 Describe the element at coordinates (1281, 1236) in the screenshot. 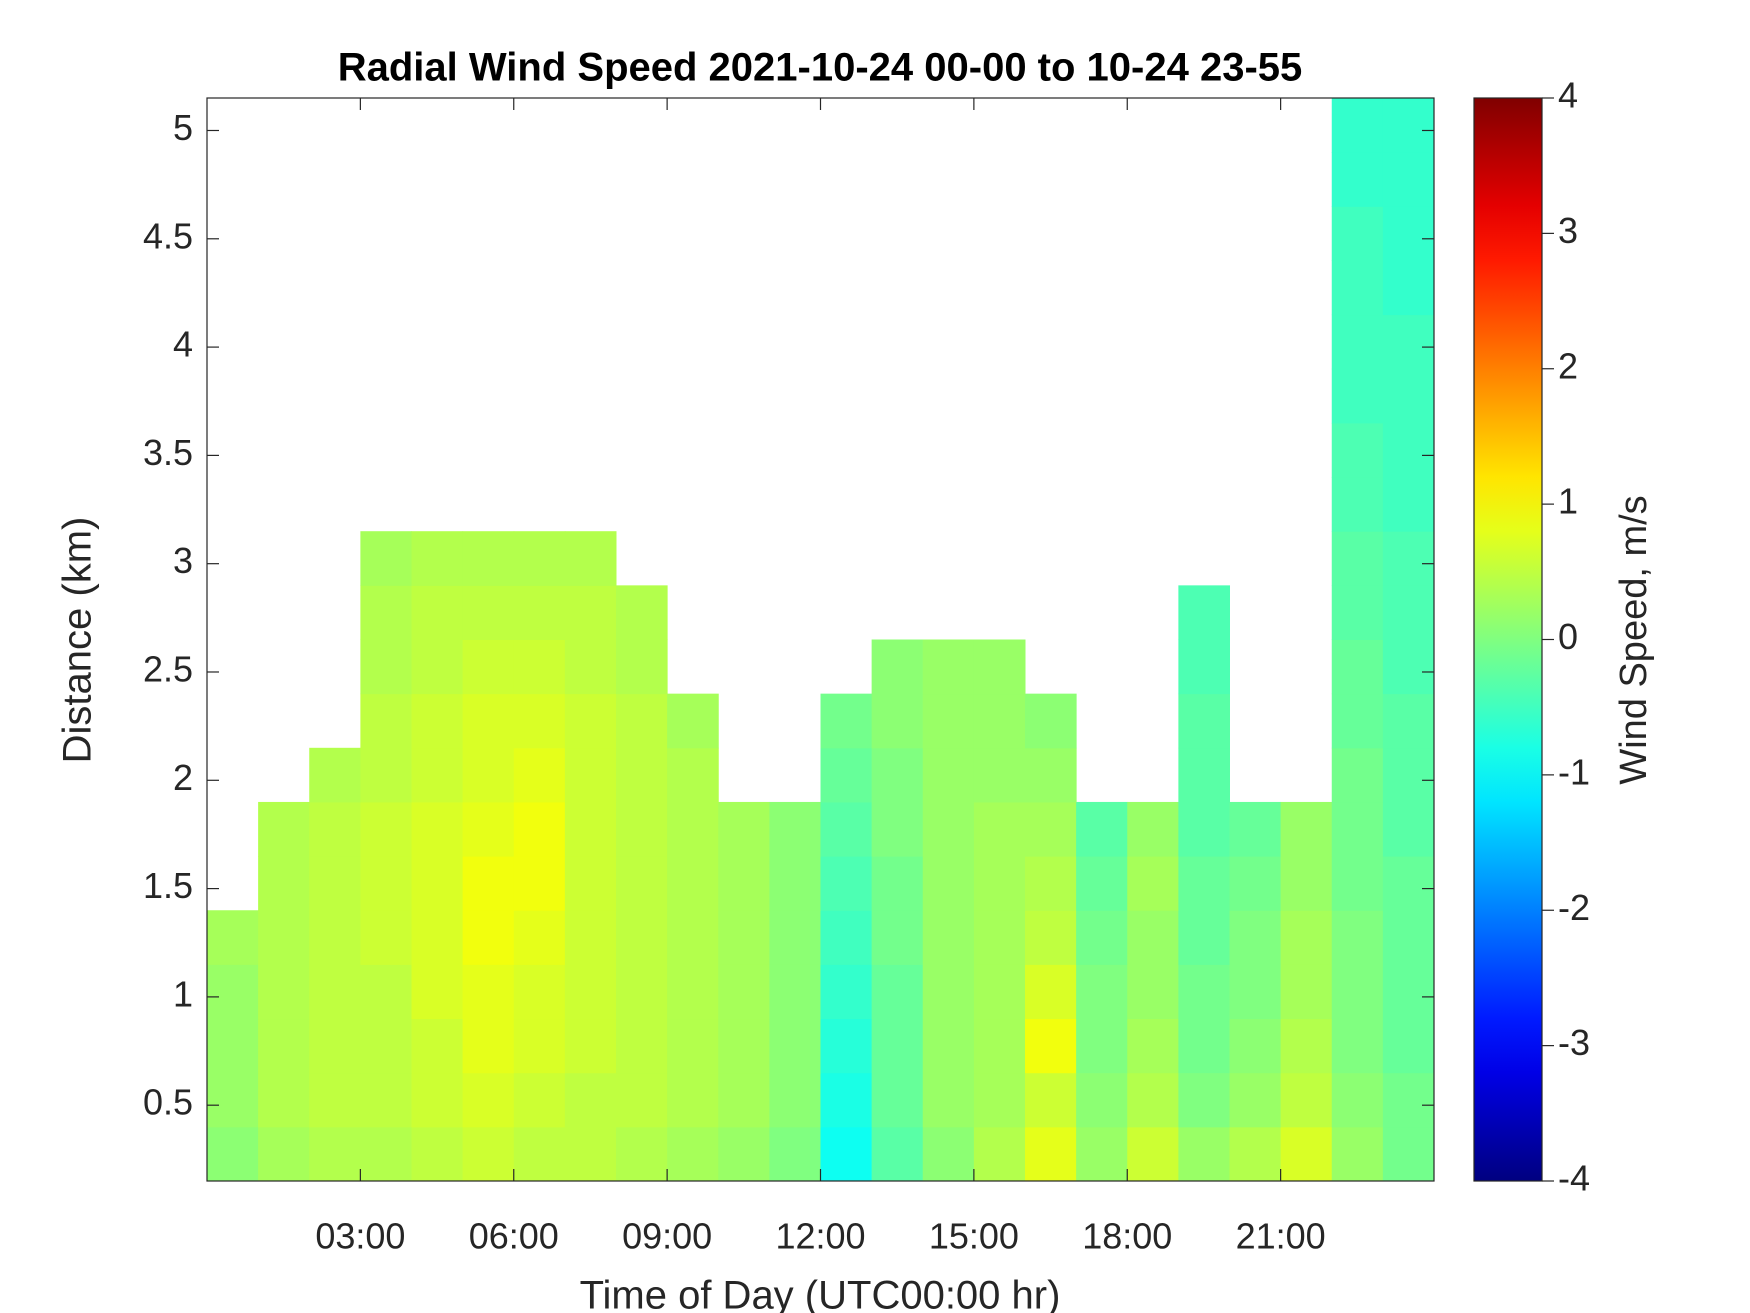

I see `x-tick-label: 21:00` at that location.